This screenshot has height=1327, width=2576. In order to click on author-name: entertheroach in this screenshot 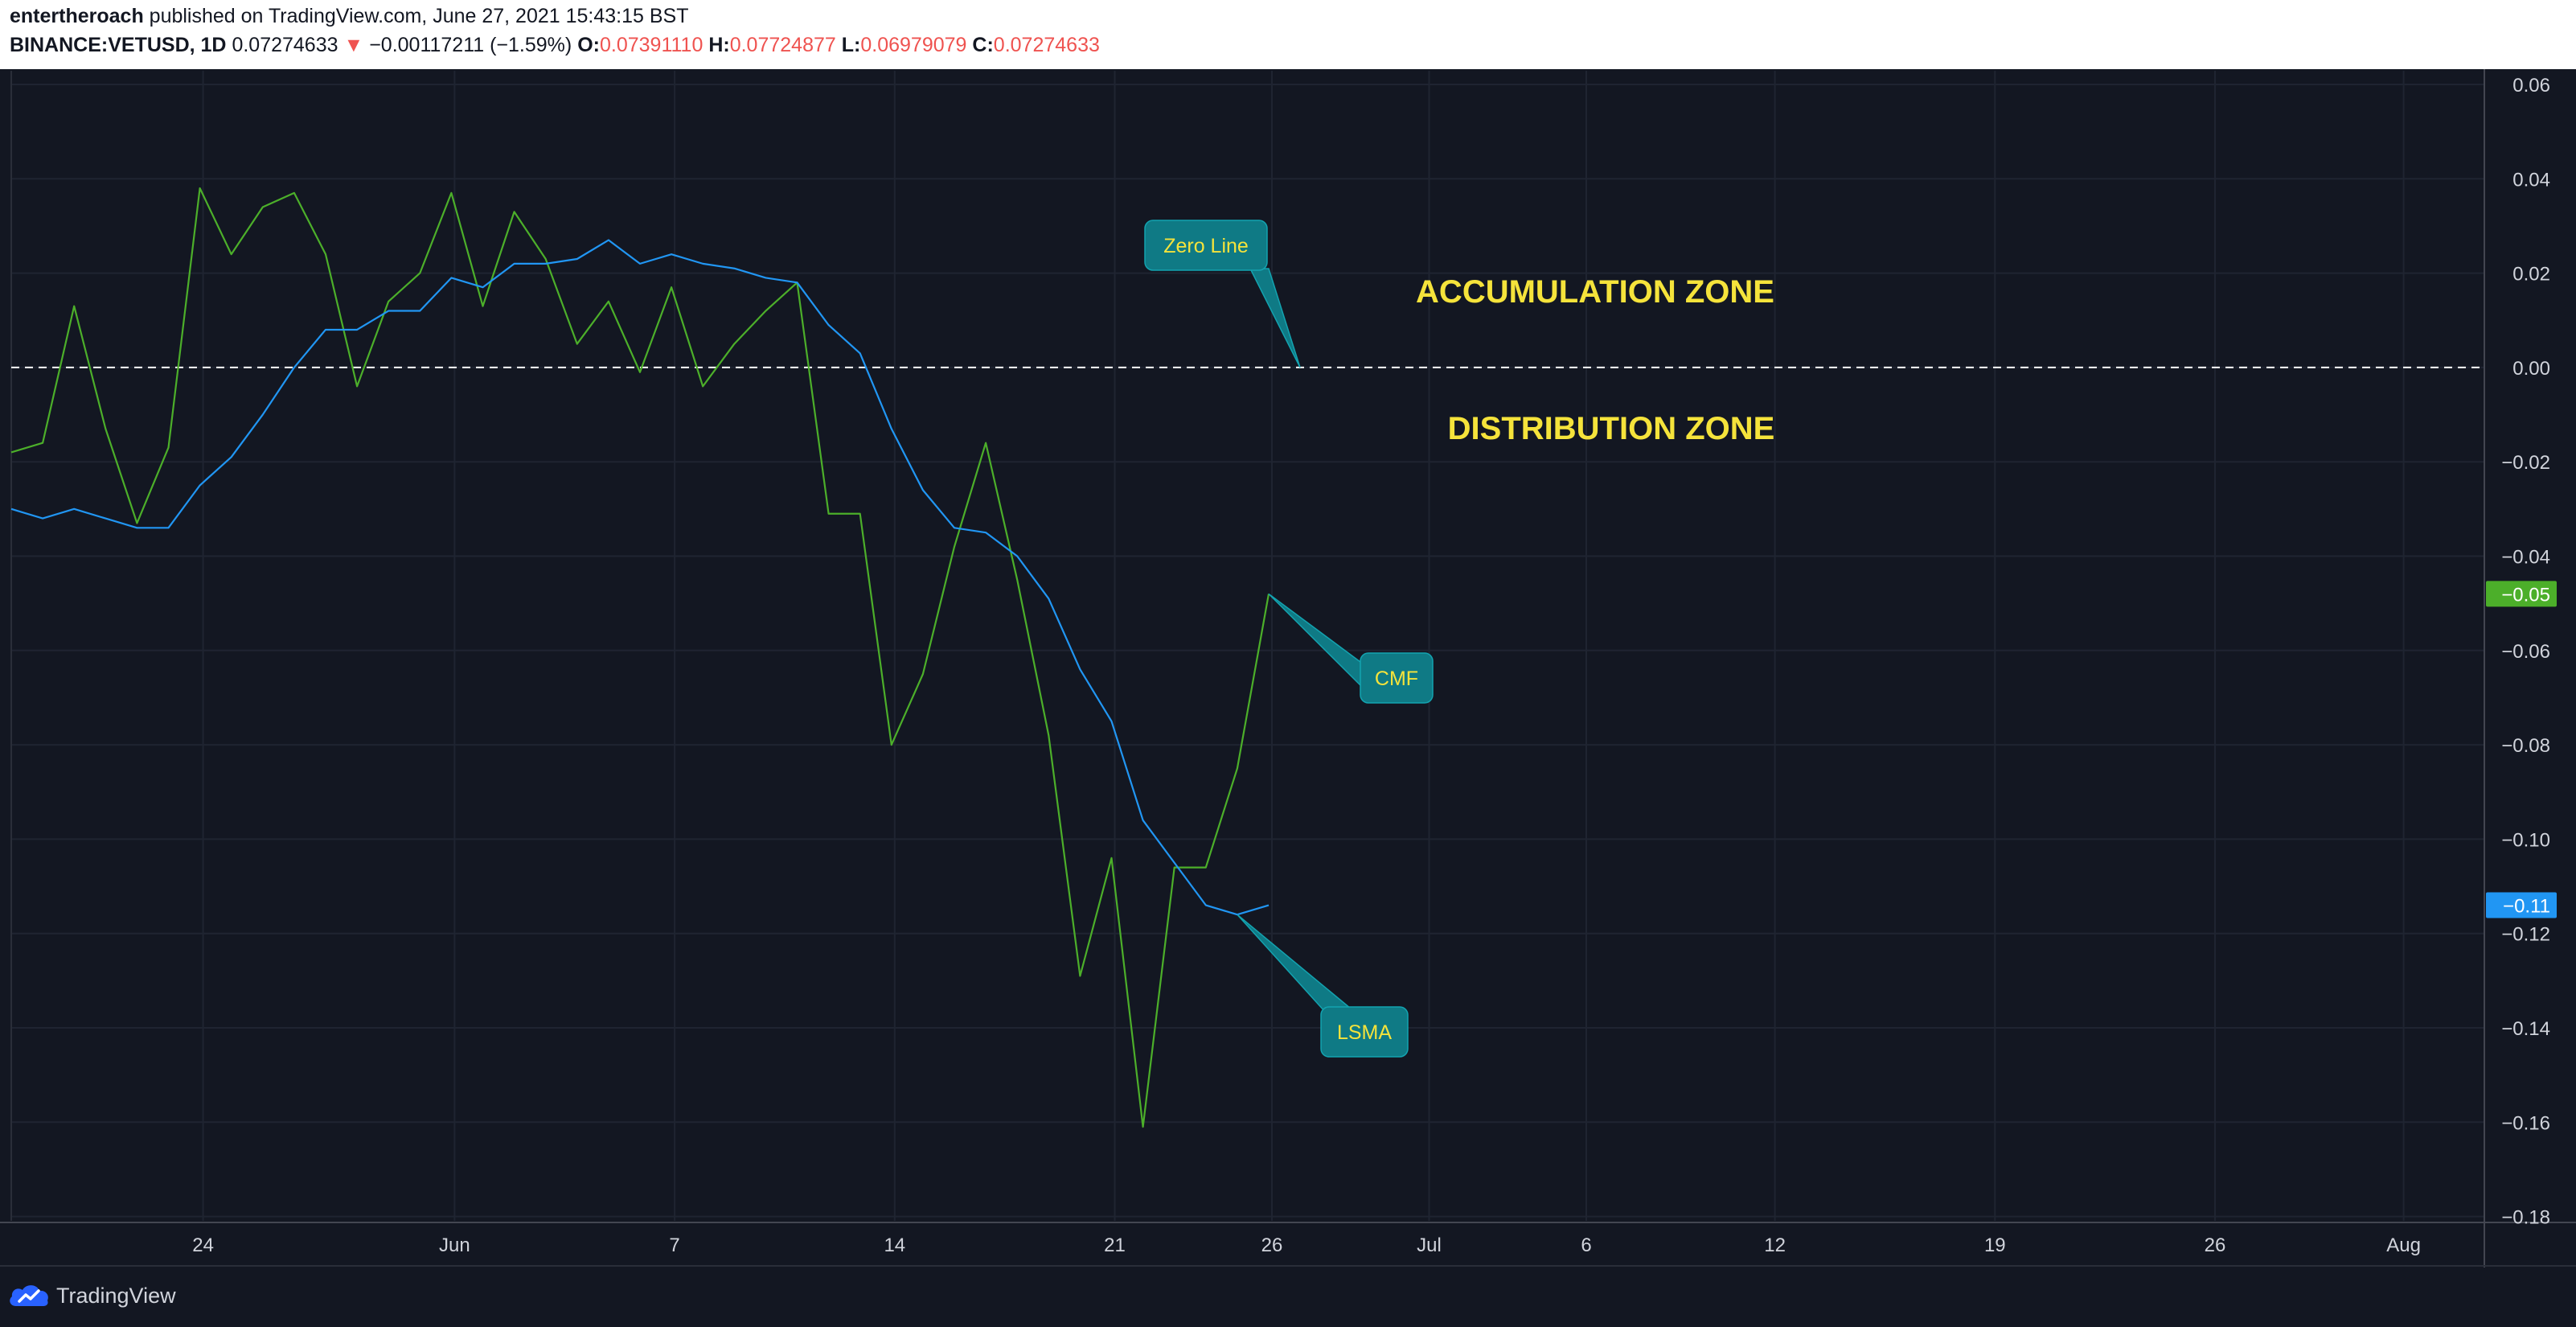, I will do `click(77, 16)`.